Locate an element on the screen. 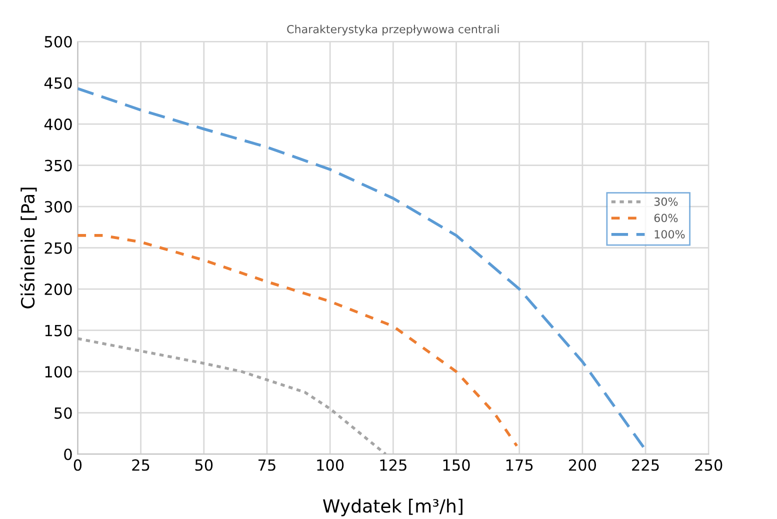  y-tick-label: 150 is located at coordinates (58, 330).